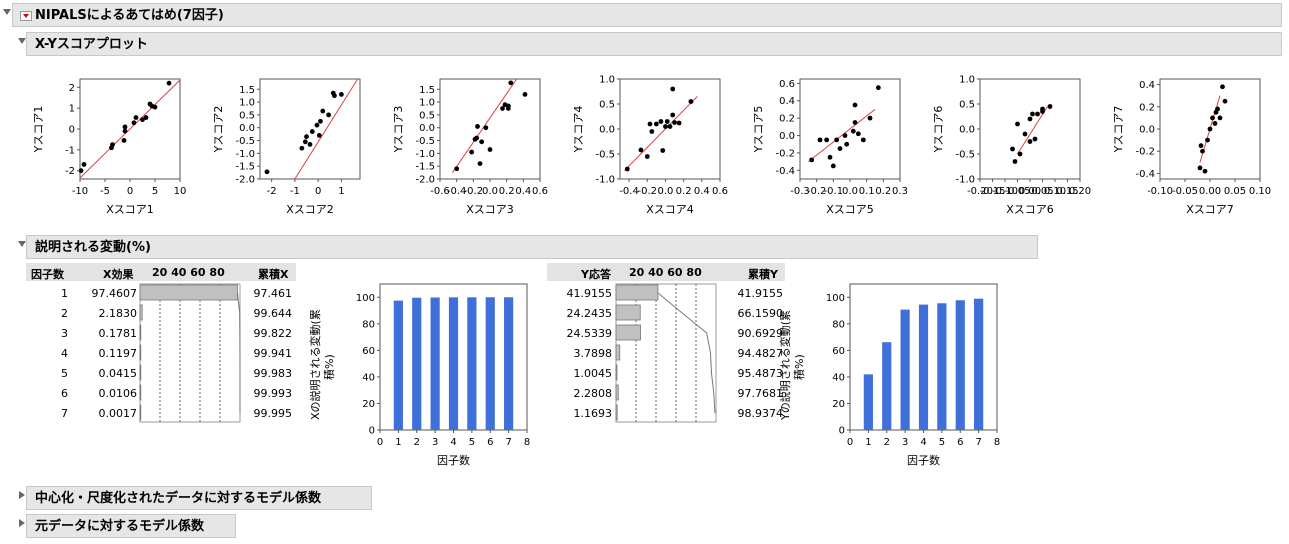 The width and height of the screenshot is (1289, 544). Describe the element at coordinates (785, 171) in the screenshot. I see `y-tick-label: -0.4` at that location.